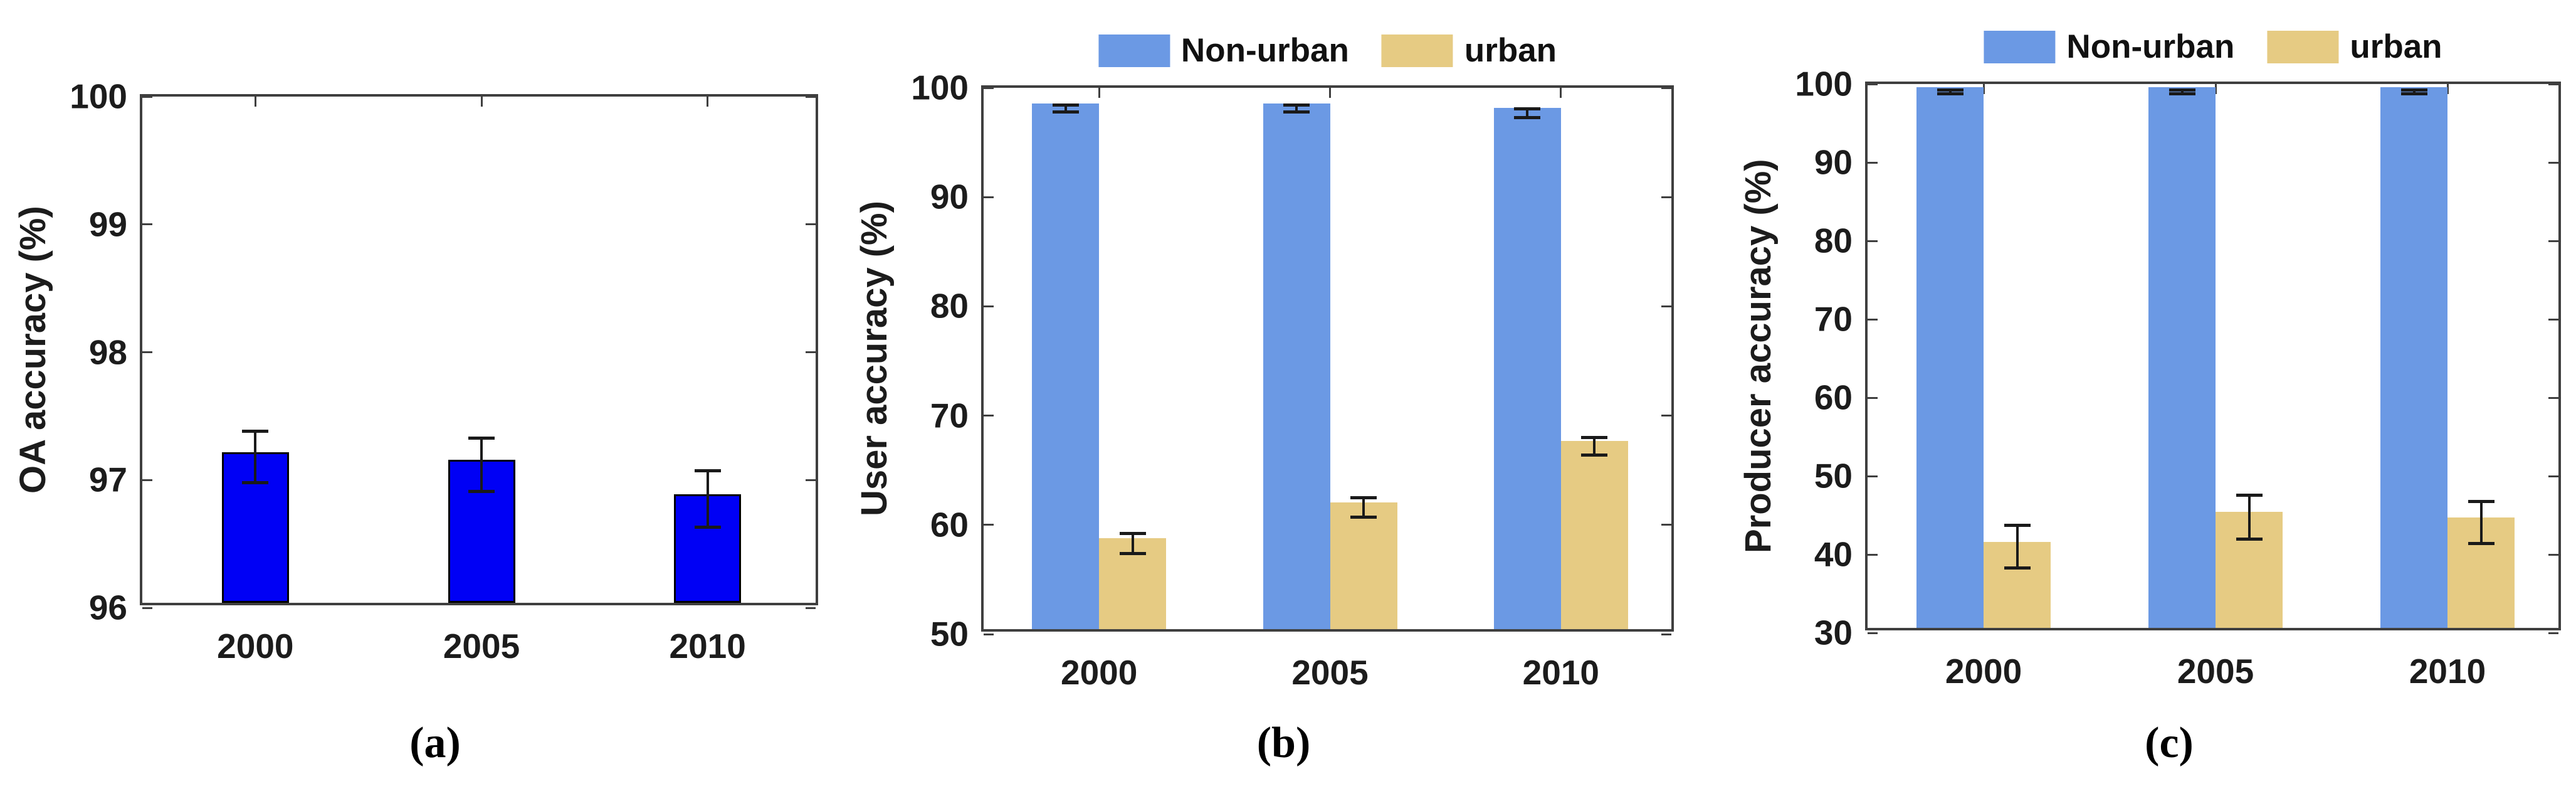 Image resolution: width=2576 pixels, height=801 pixels. What do you see at coordinates (435, 743) in the screenshot?
I see `panel-caption-a: (a)` at bounding box center [435, 743].